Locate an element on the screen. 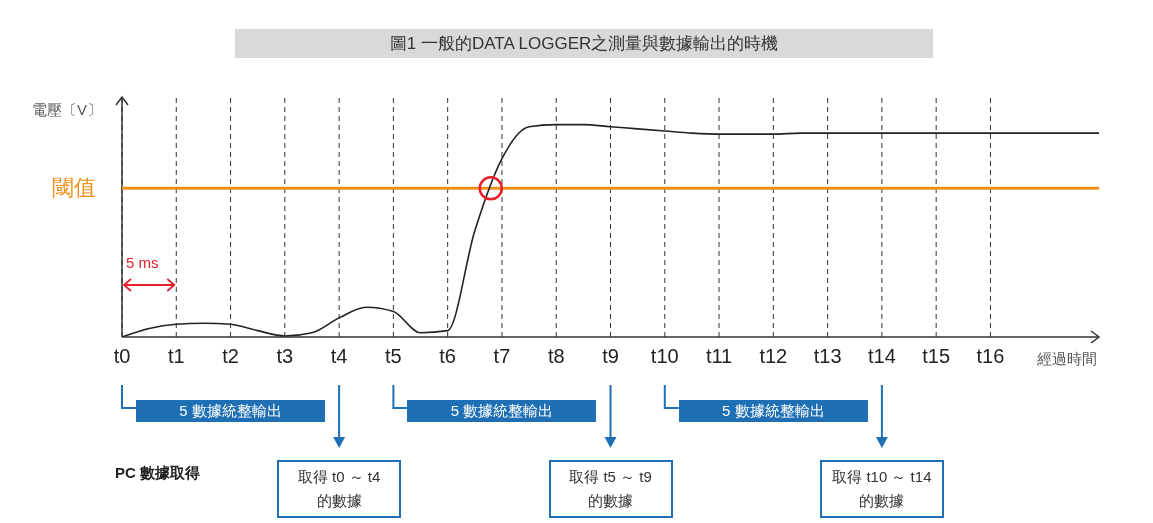 The width and height of the screenshot is (1153, 523). x-tick-label: t7 is located at coordinates (502, 356).